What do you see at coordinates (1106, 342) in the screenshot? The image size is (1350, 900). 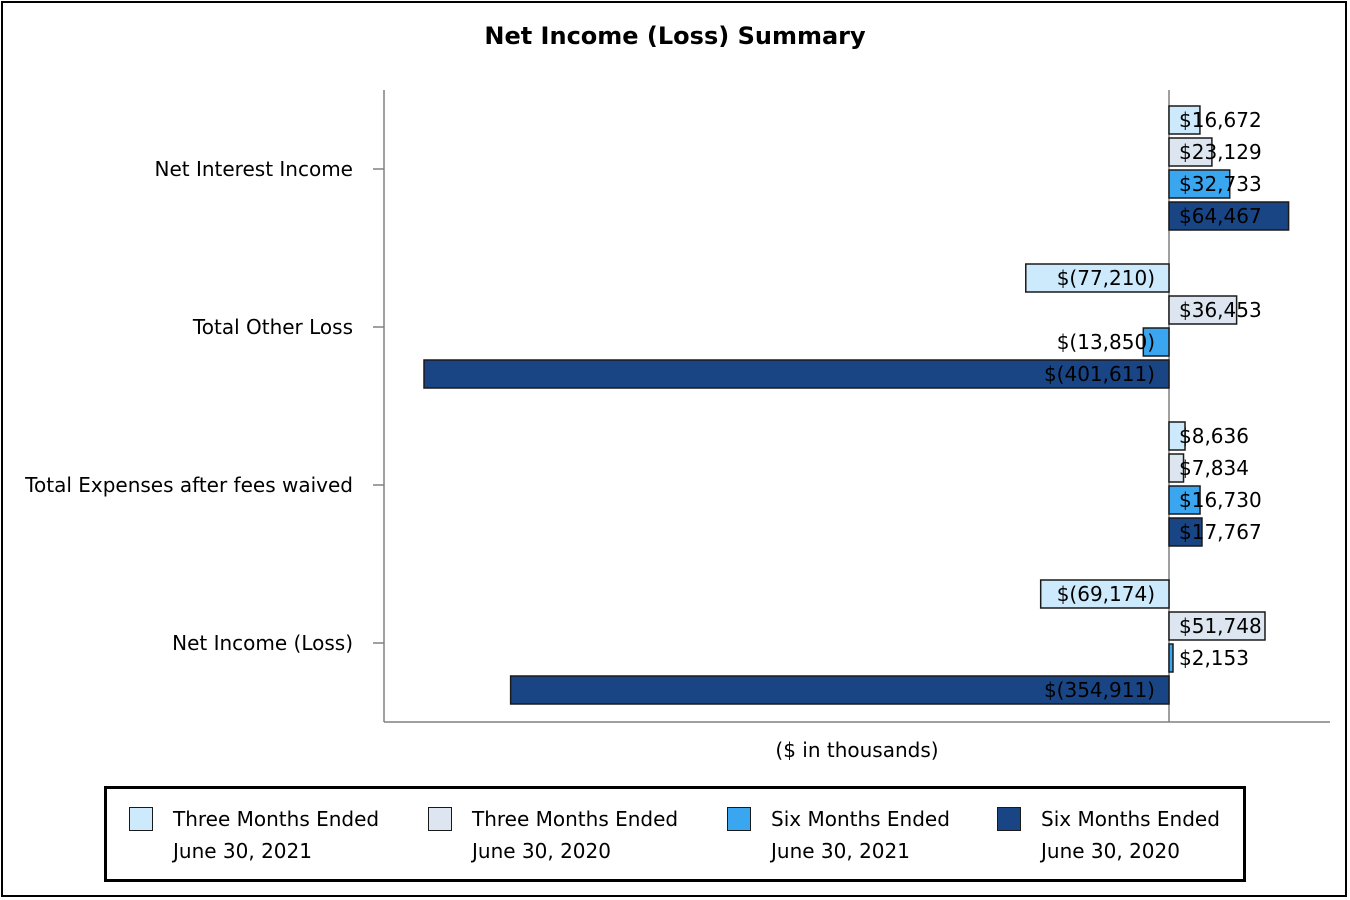 I see `data-label: $(13,850)` at bounding box center [1106, 342].